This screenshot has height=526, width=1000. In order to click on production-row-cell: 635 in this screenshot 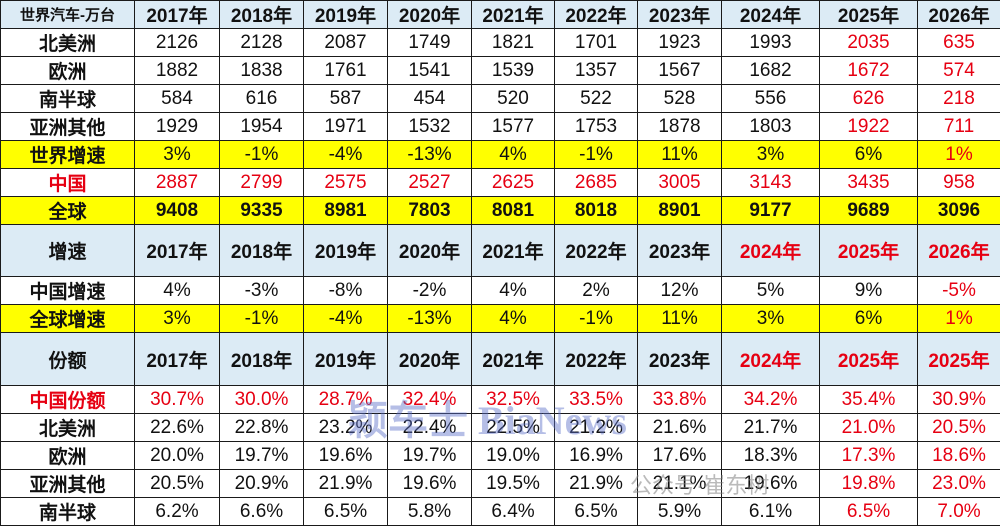, I will do `click(959, 43)`.